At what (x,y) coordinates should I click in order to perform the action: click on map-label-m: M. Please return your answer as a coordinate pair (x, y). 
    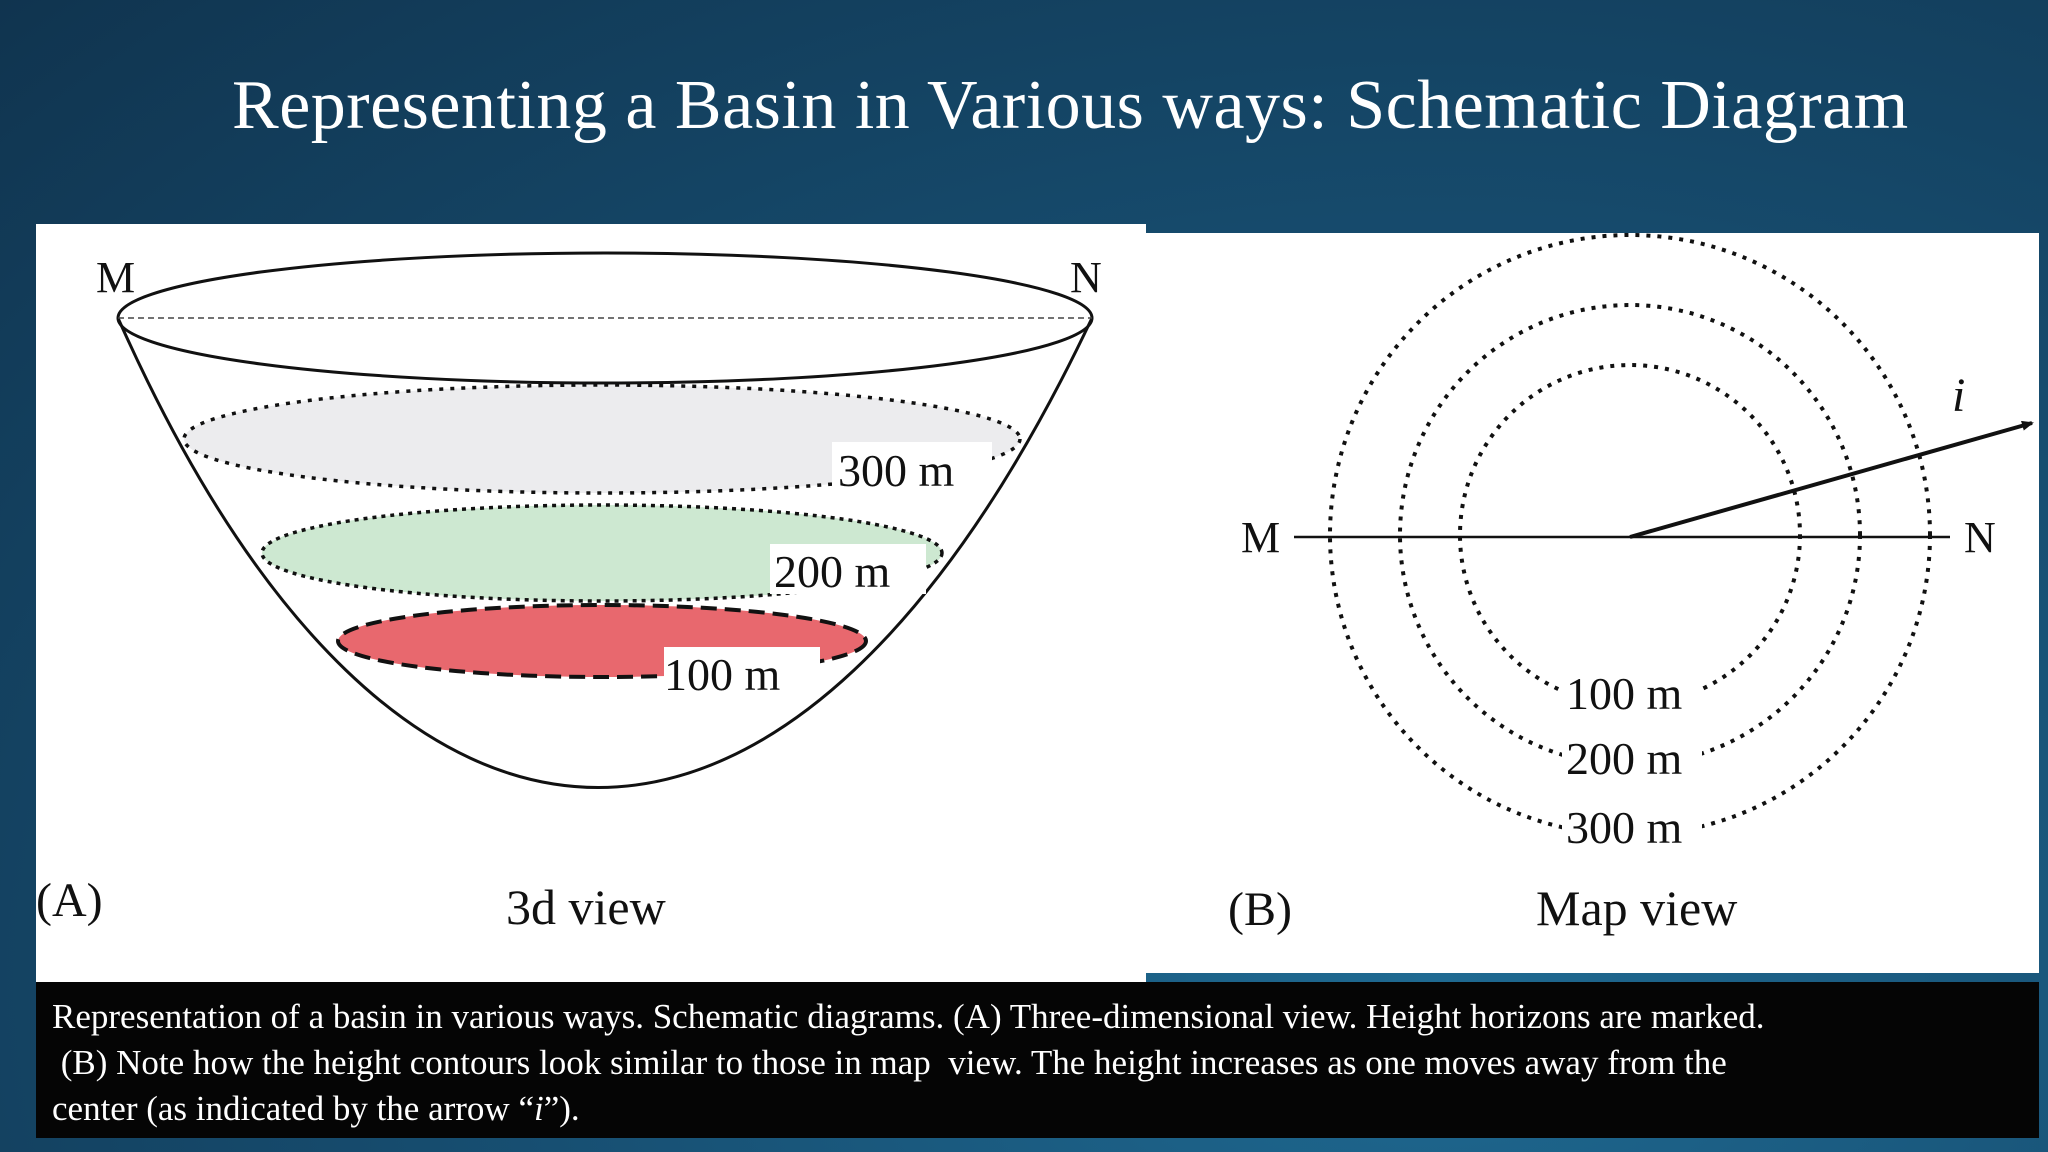
    Looking at the image, I should click on (1260, 537).